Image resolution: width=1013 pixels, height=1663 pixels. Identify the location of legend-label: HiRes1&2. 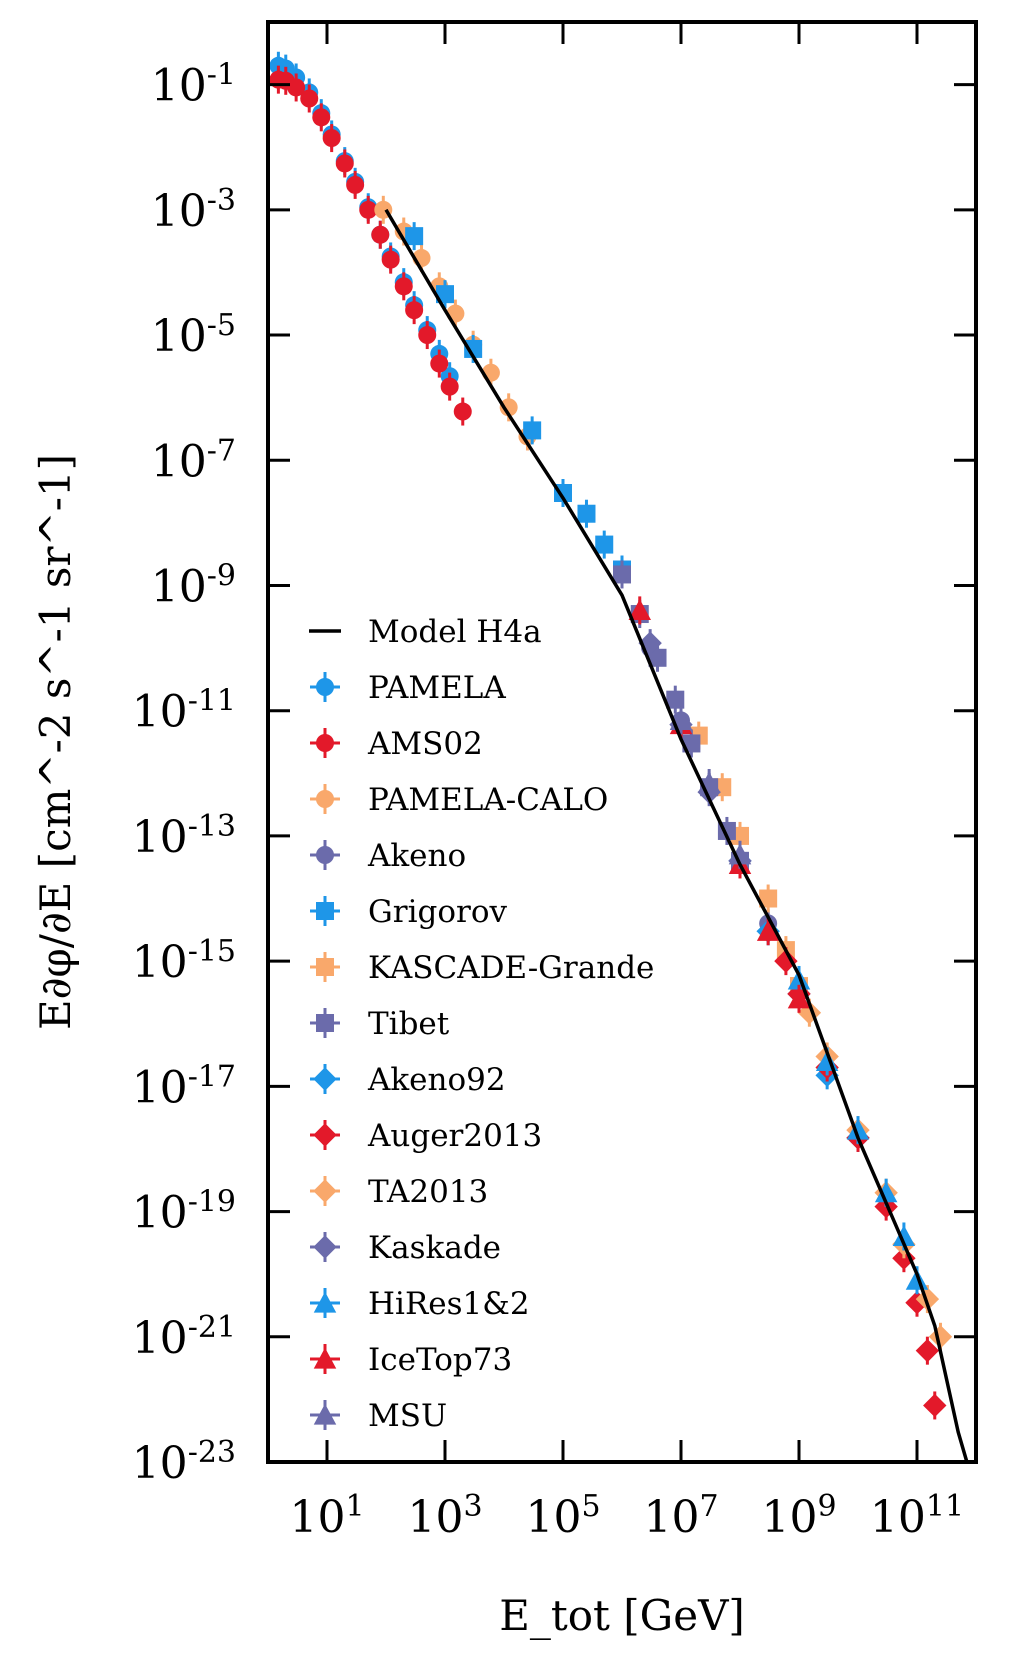
(449, 1304).